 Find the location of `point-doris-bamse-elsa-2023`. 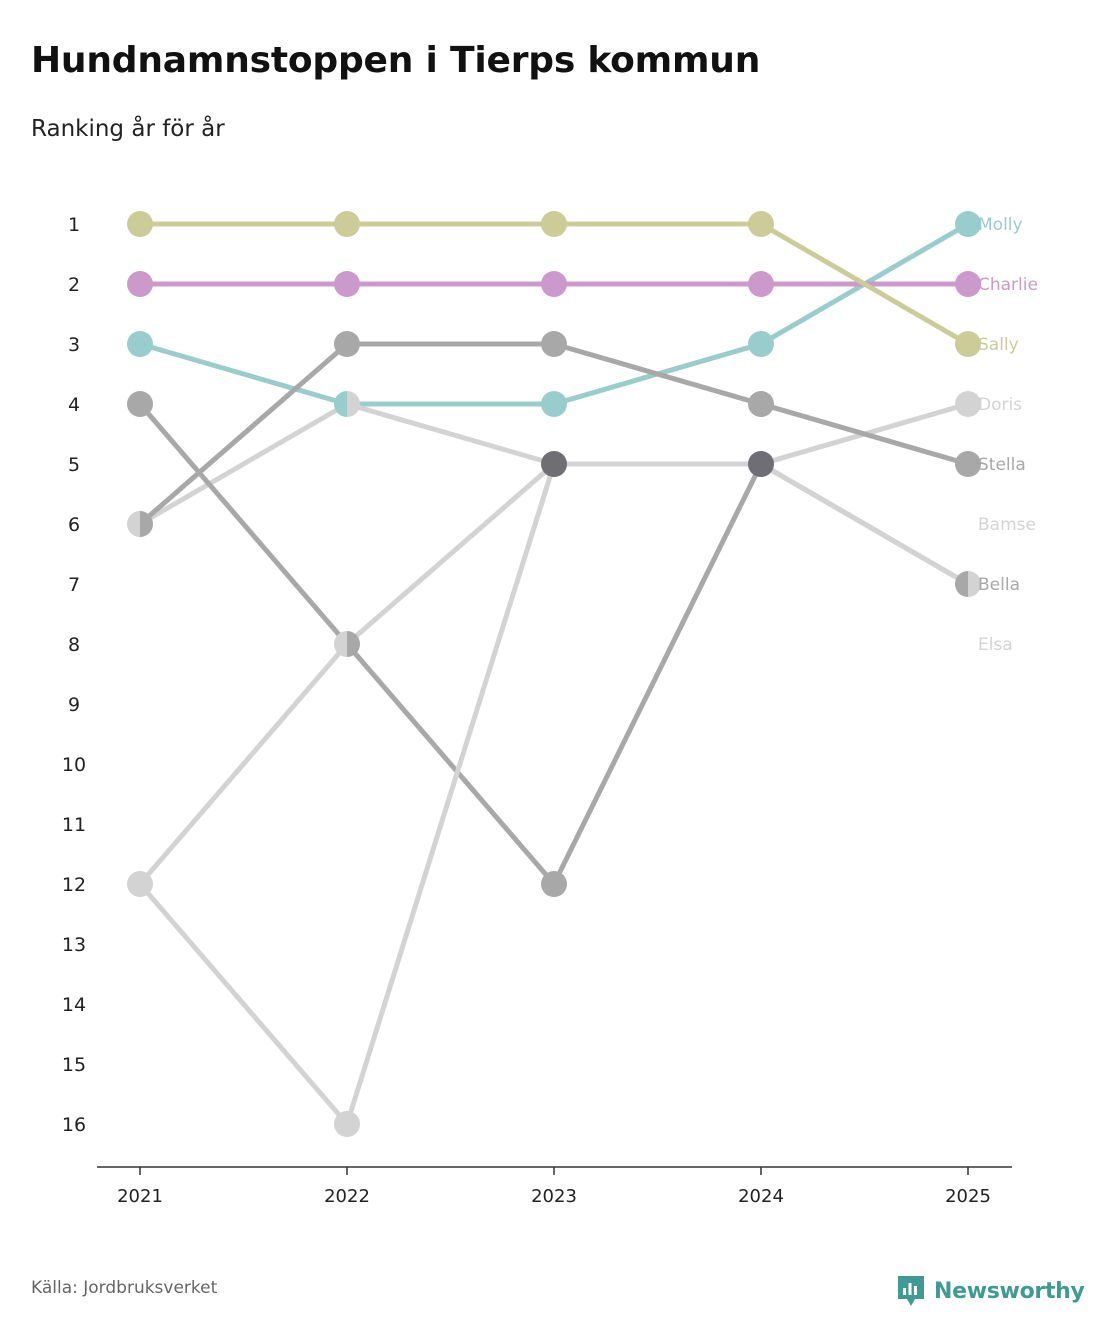

point-doris-bamse-elsa-2023 is located at coordinates (554, 464).